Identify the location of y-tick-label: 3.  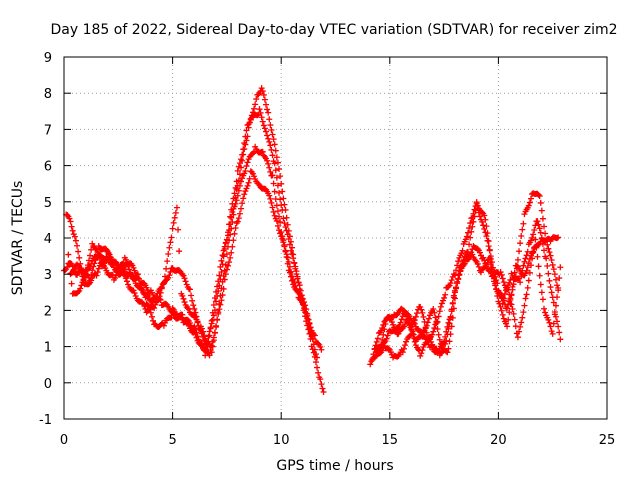
(48, 275).